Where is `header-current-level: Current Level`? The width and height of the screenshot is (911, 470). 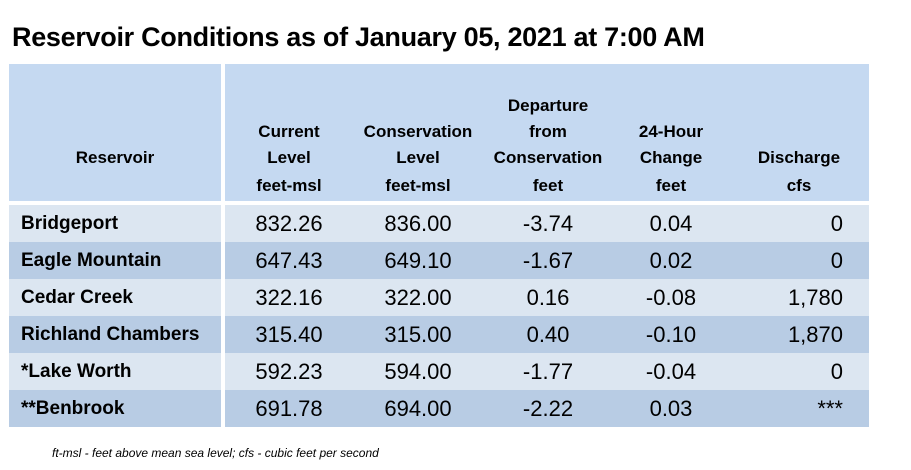
header-current-level: Current Level is located at coordinates (288, 117).